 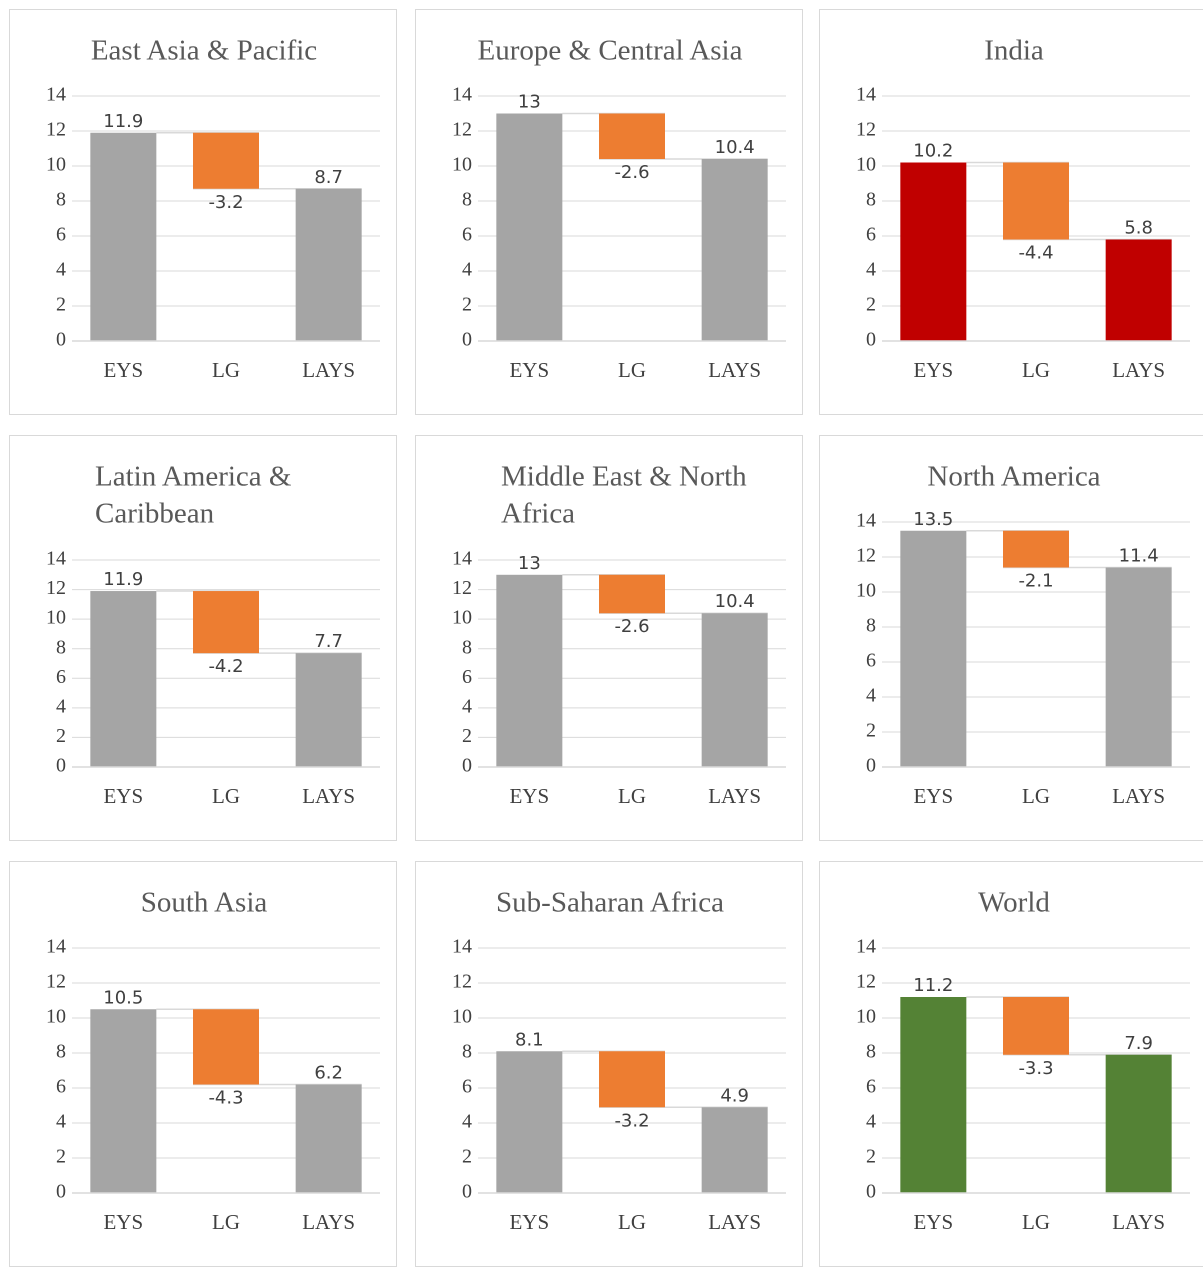 I want to click on chart-title: Europe & Central Asia, so click(x=610, y=51).